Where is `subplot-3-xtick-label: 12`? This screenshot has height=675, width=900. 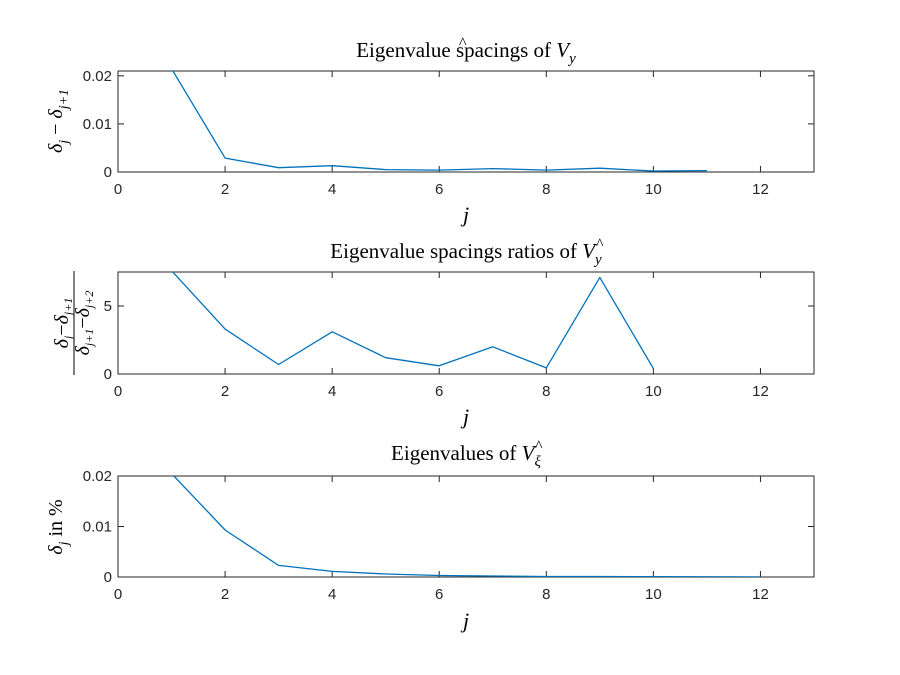
subplot-3-xtick-label: 12 is located at coordinates (760, 594).